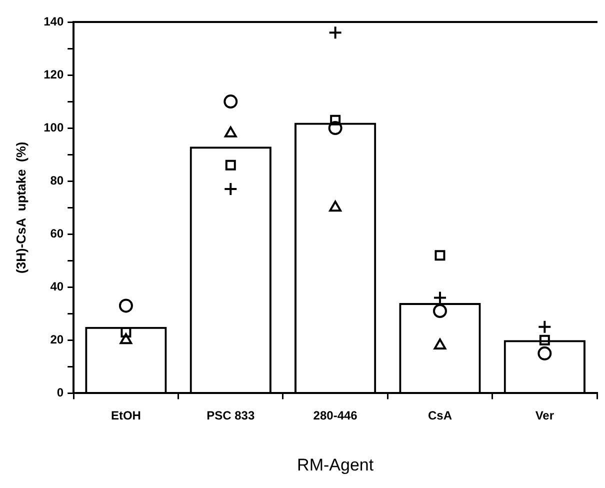 This screenshot has height=488, width=605. I want to click on x-tick-label: Ver, so click(544, 415).